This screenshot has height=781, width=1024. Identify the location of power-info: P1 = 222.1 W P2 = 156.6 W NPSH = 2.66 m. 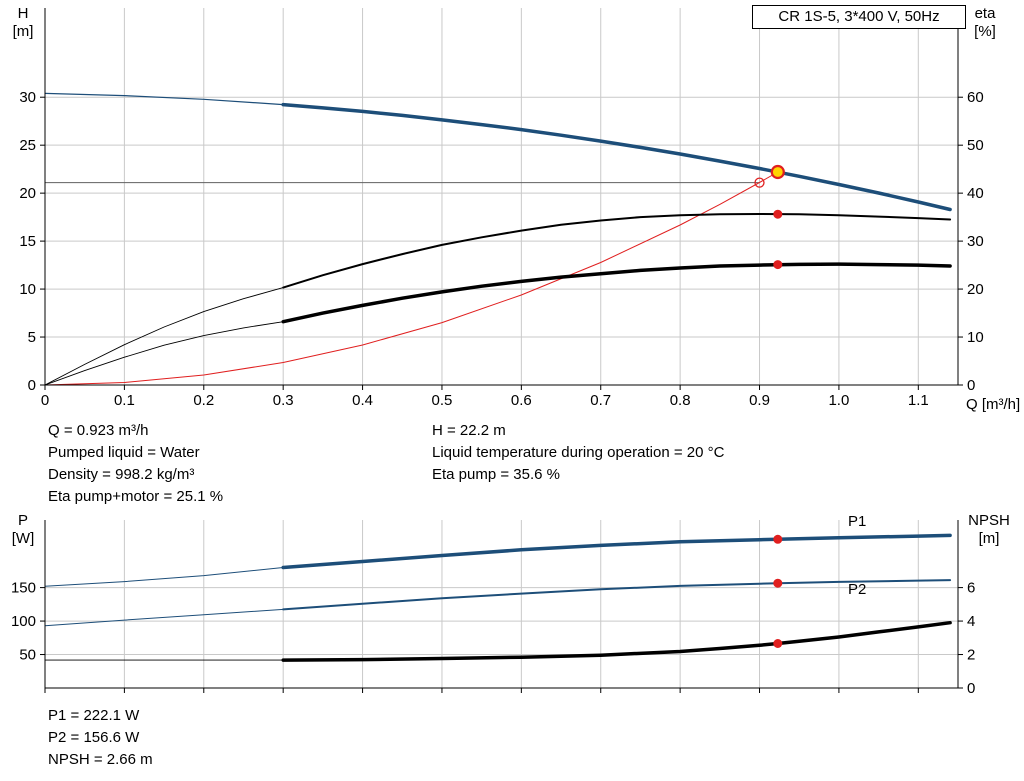
(100, 738).